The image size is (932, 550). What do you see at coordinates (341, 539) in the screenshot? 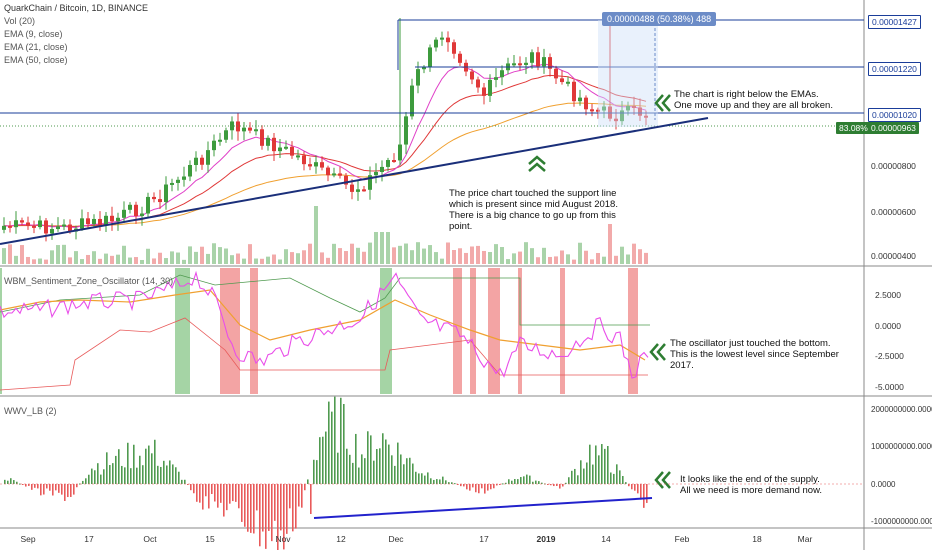
I see `date-tick: 12` at bounding box center [341, 539].